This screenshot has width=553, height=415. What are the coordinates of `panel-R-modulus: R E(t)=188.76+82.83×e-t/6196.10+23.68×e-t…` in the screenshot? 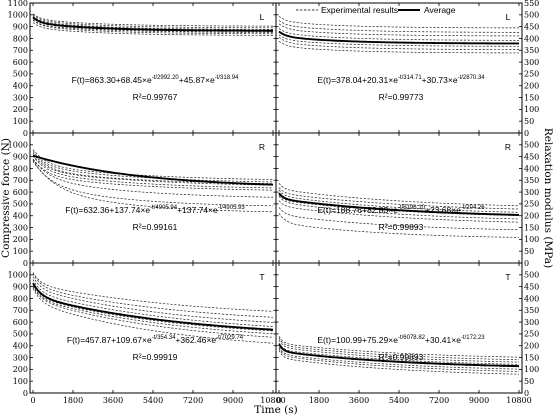 It's located at (399, 190).